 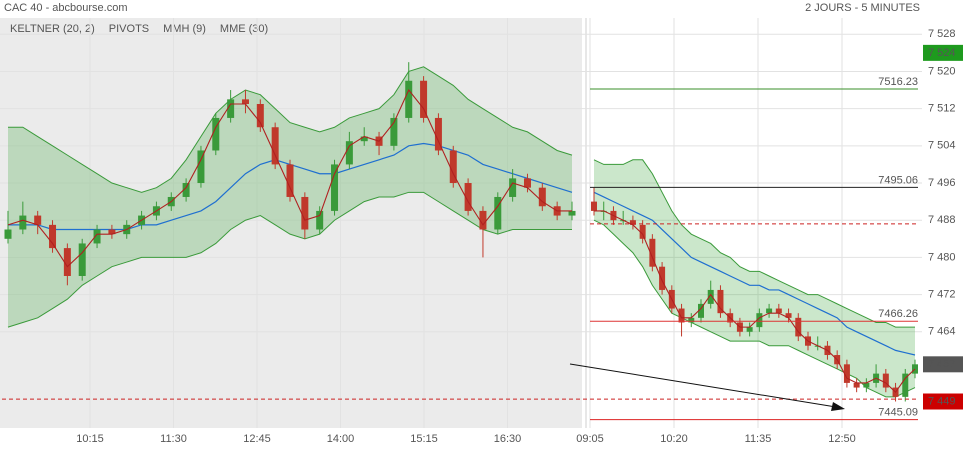 What do you see at coordinates (942, 220) in the screenshot?
I see `y-tick-label: 7 488` at bounding box center [942, 220].